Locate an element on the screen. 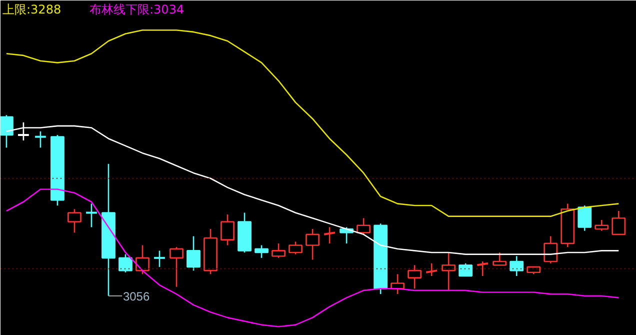 The height and width of the screenshot is (335, 636). text: 上限:3288 is located at coordinates (32, 9).